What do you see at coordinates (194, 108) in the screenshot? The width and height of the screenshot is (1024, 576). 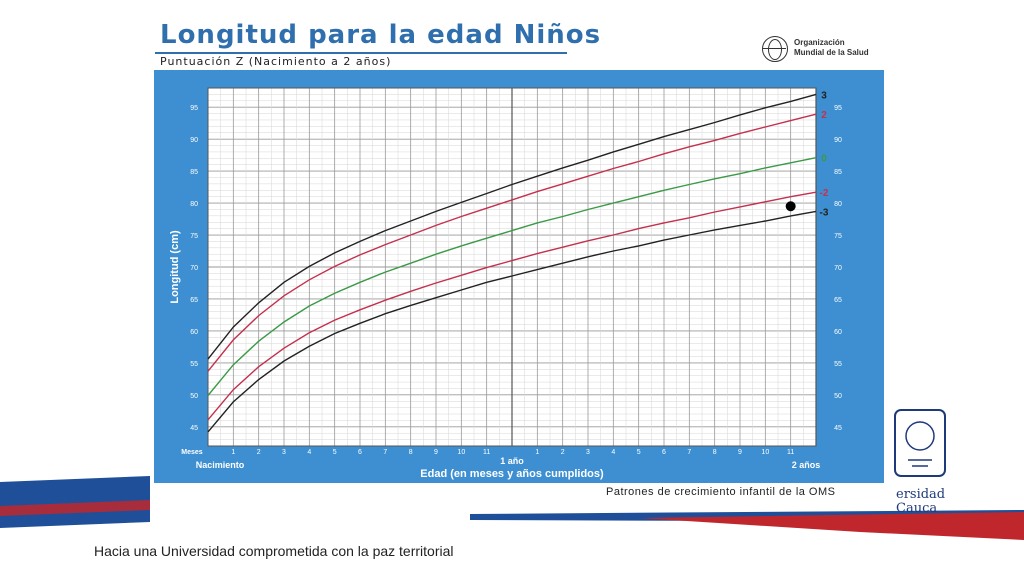 I see `y-tick-label-left: 95` at bounding box center [194, 108].